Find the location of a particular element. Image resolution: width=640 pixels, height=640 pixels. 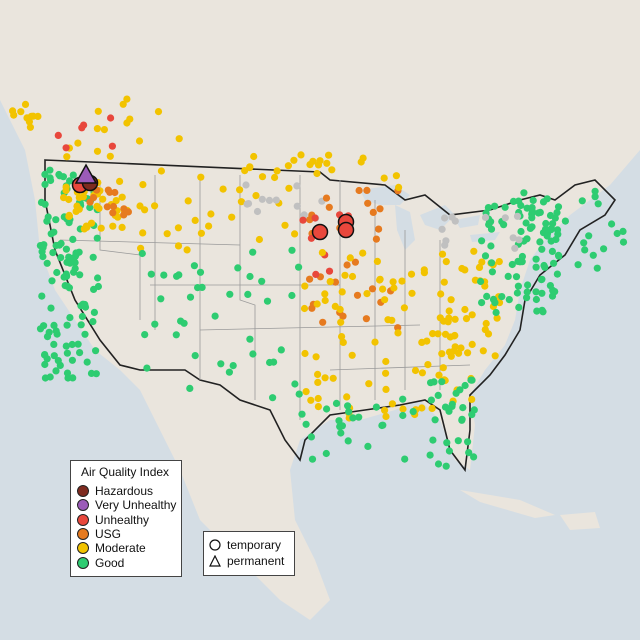

legend-item-good: Good is located at coordinates (100, 563).